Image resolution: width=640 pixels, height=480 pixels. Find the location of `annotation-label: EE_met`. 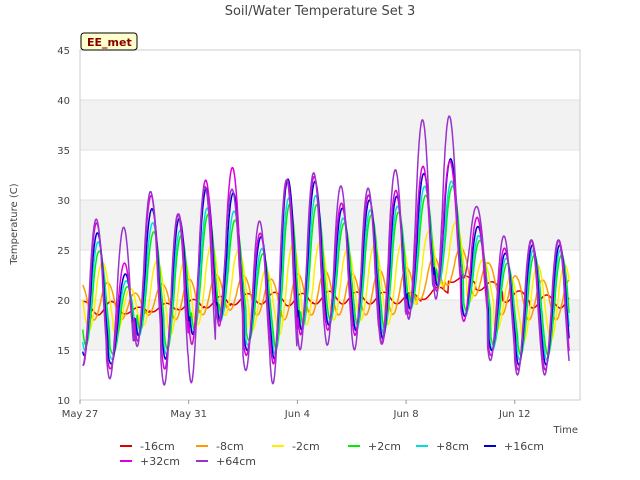

annotation-label: EE_met is located at coordinates (109, 42).